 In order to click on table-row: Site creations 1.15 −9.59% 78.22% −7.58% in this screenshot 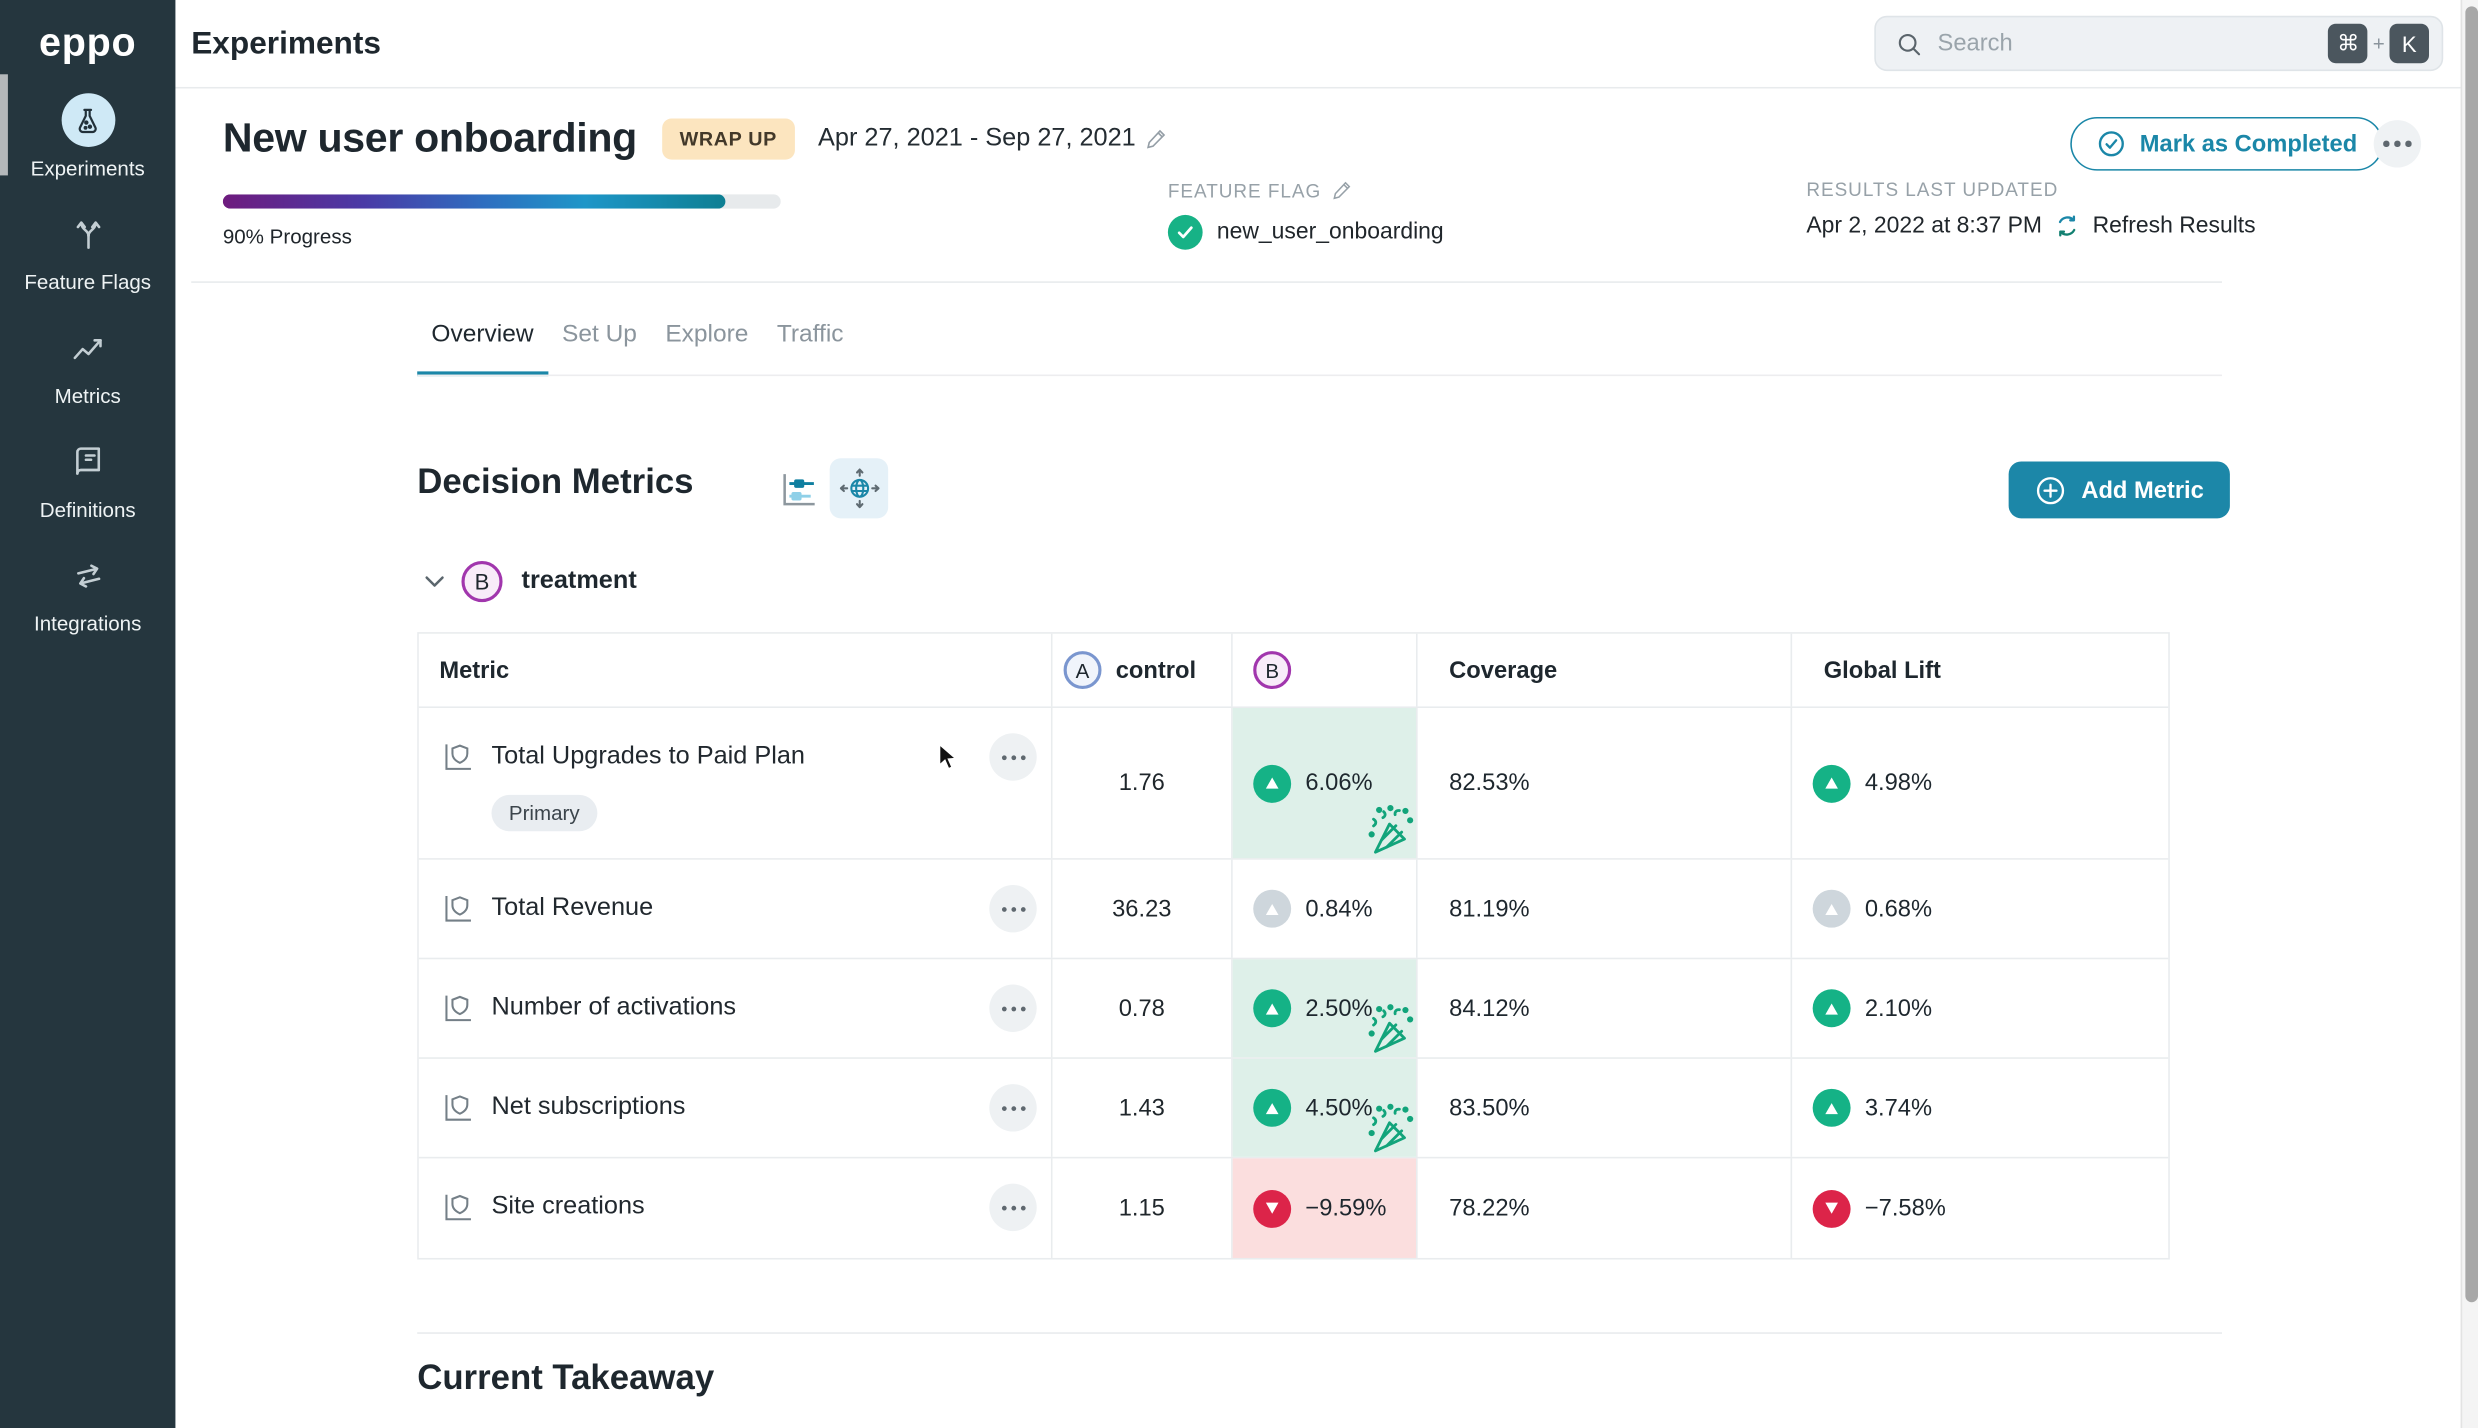, I will do `click(1293, 1208)`.